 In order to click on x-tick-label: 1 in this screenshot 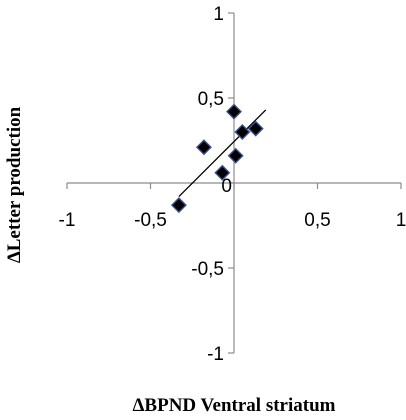, I will do `click(401, 220)`.